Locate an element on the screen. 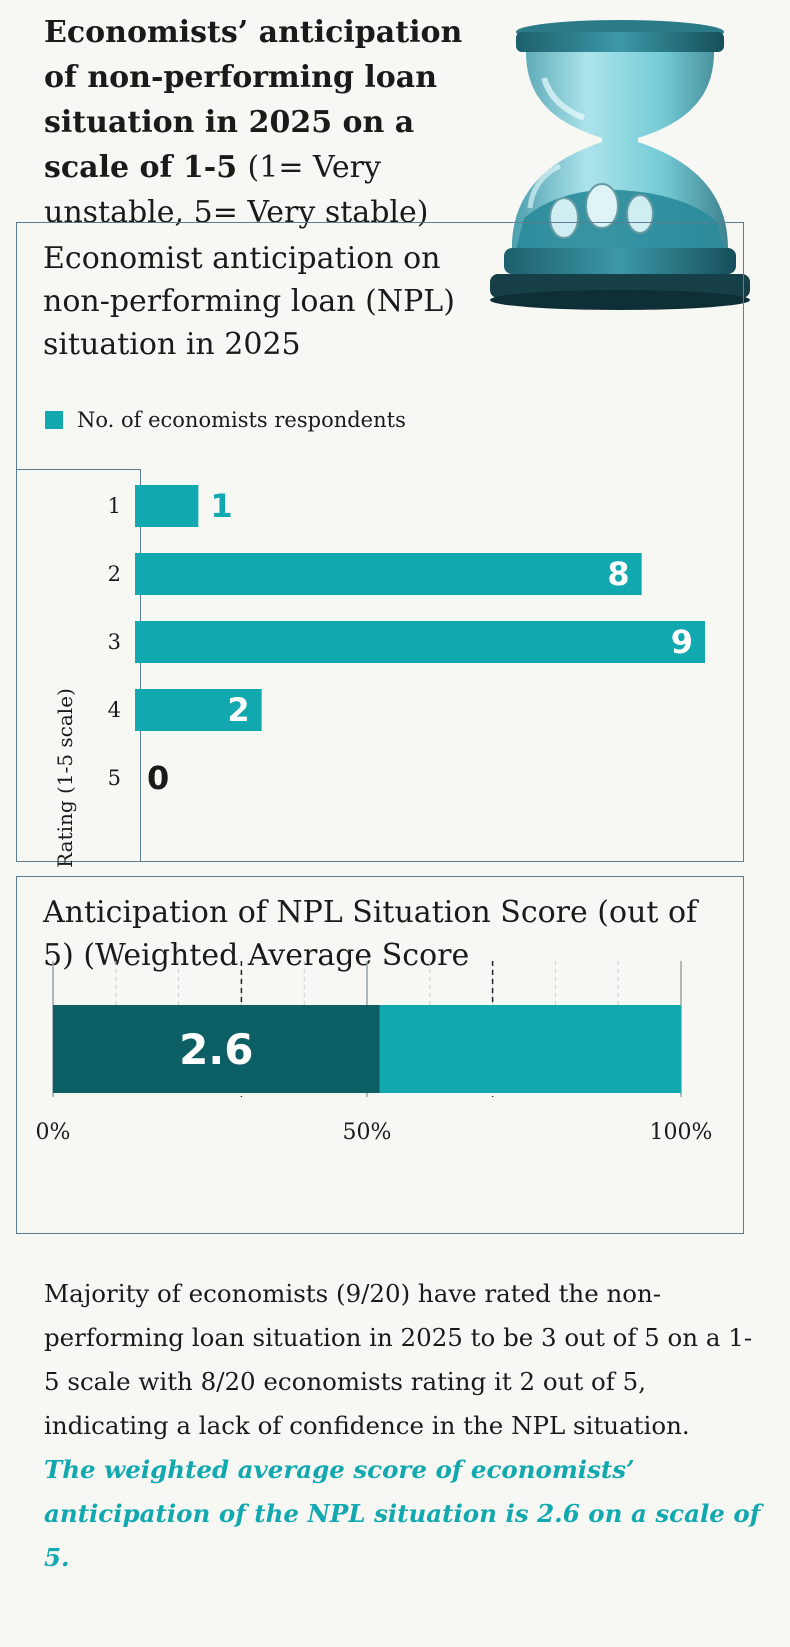 Image resolution: width=790 pixels, height=1647 pixels. score-value-bar is located at coordinates (216, 1049).